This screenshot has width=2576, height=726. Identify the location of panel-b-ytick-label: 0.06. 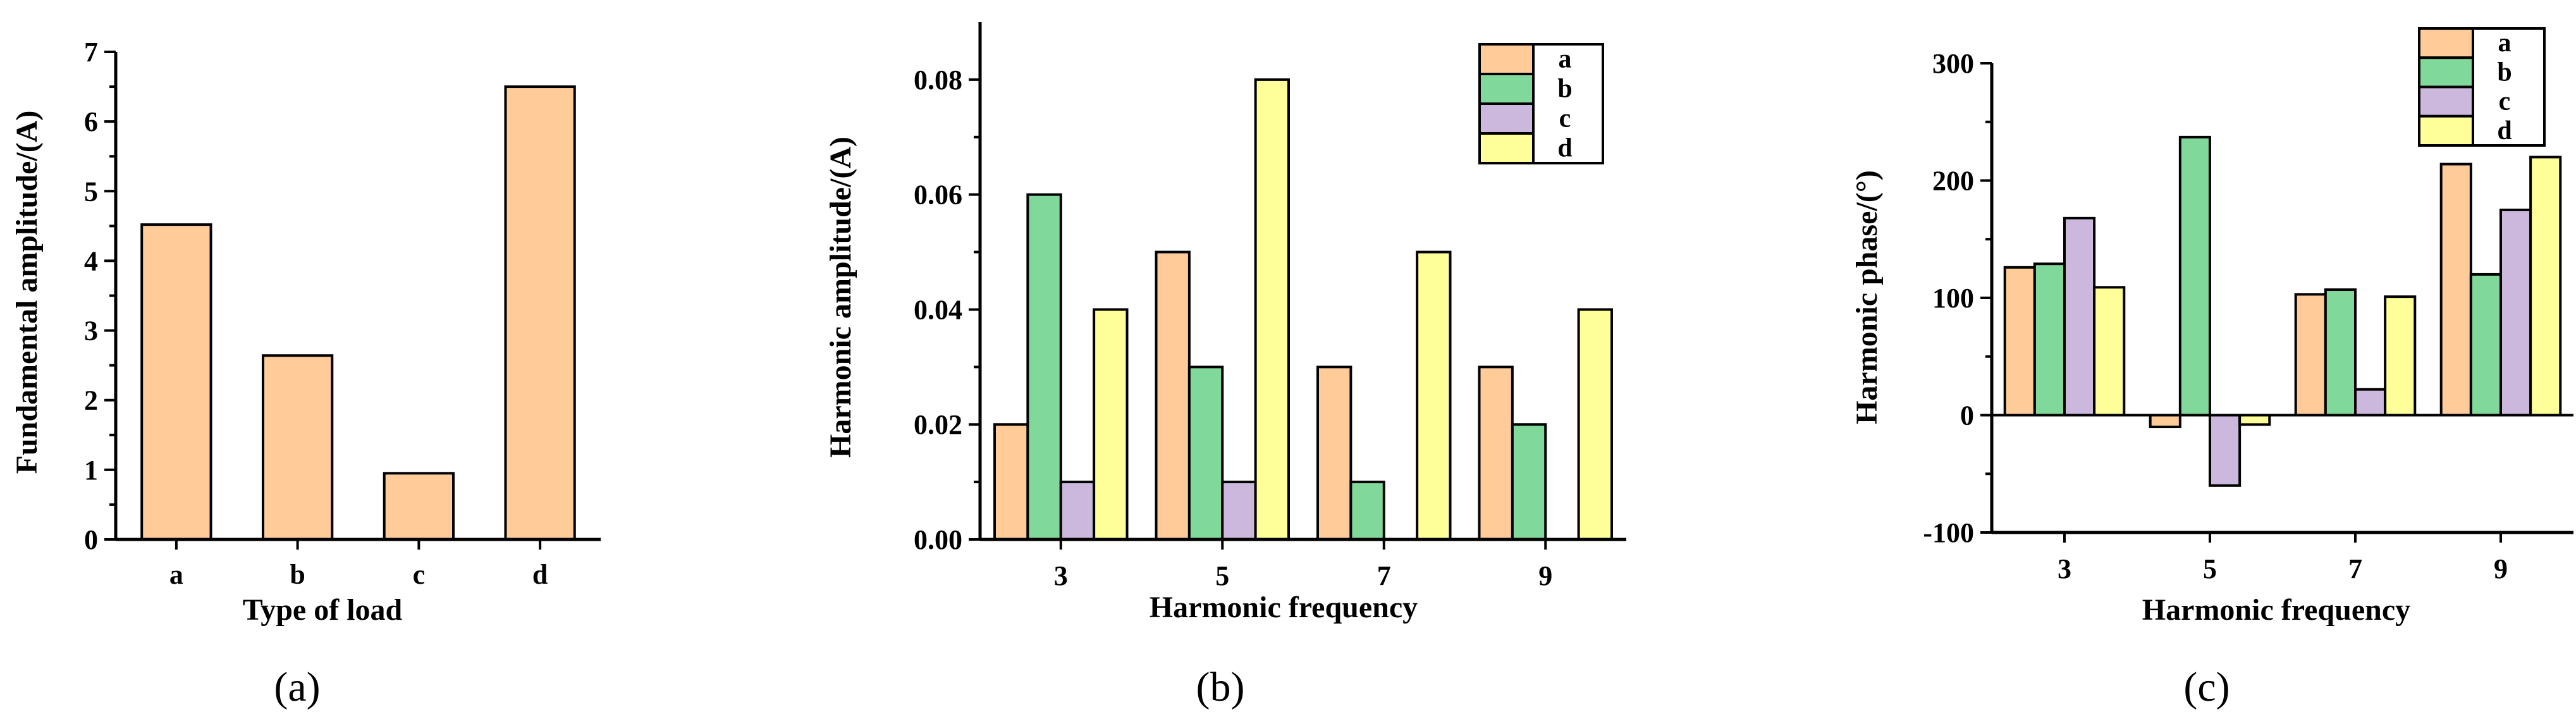
(938, 195).